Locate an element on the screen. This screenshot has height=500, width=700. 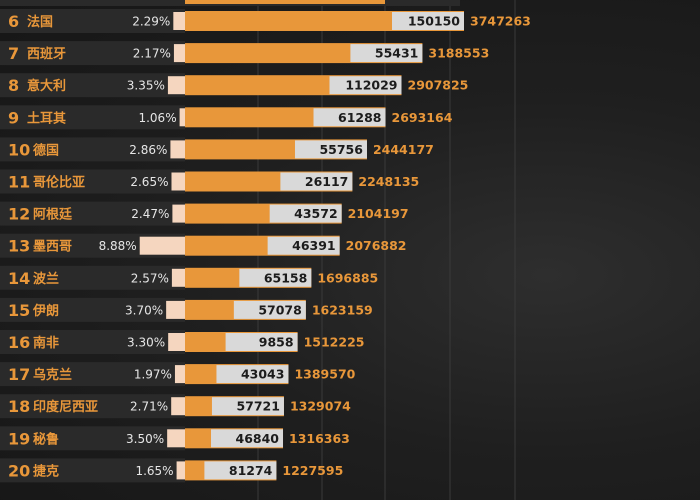
cases-label: 2693164 is located at coordinates (422, 117).